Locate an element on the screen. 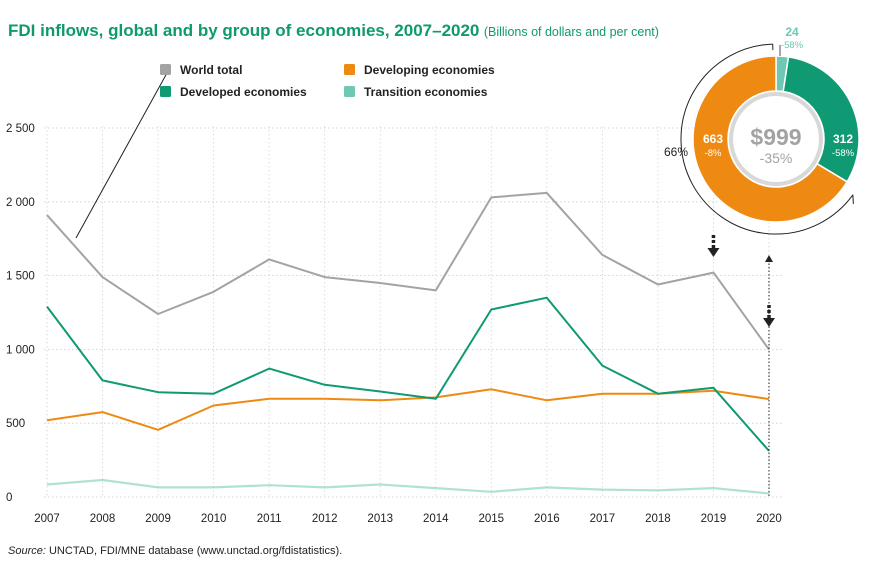 This screenshot has height=564, width=869. y-tick-label: 1 000 is located at coordinates (20, 350).